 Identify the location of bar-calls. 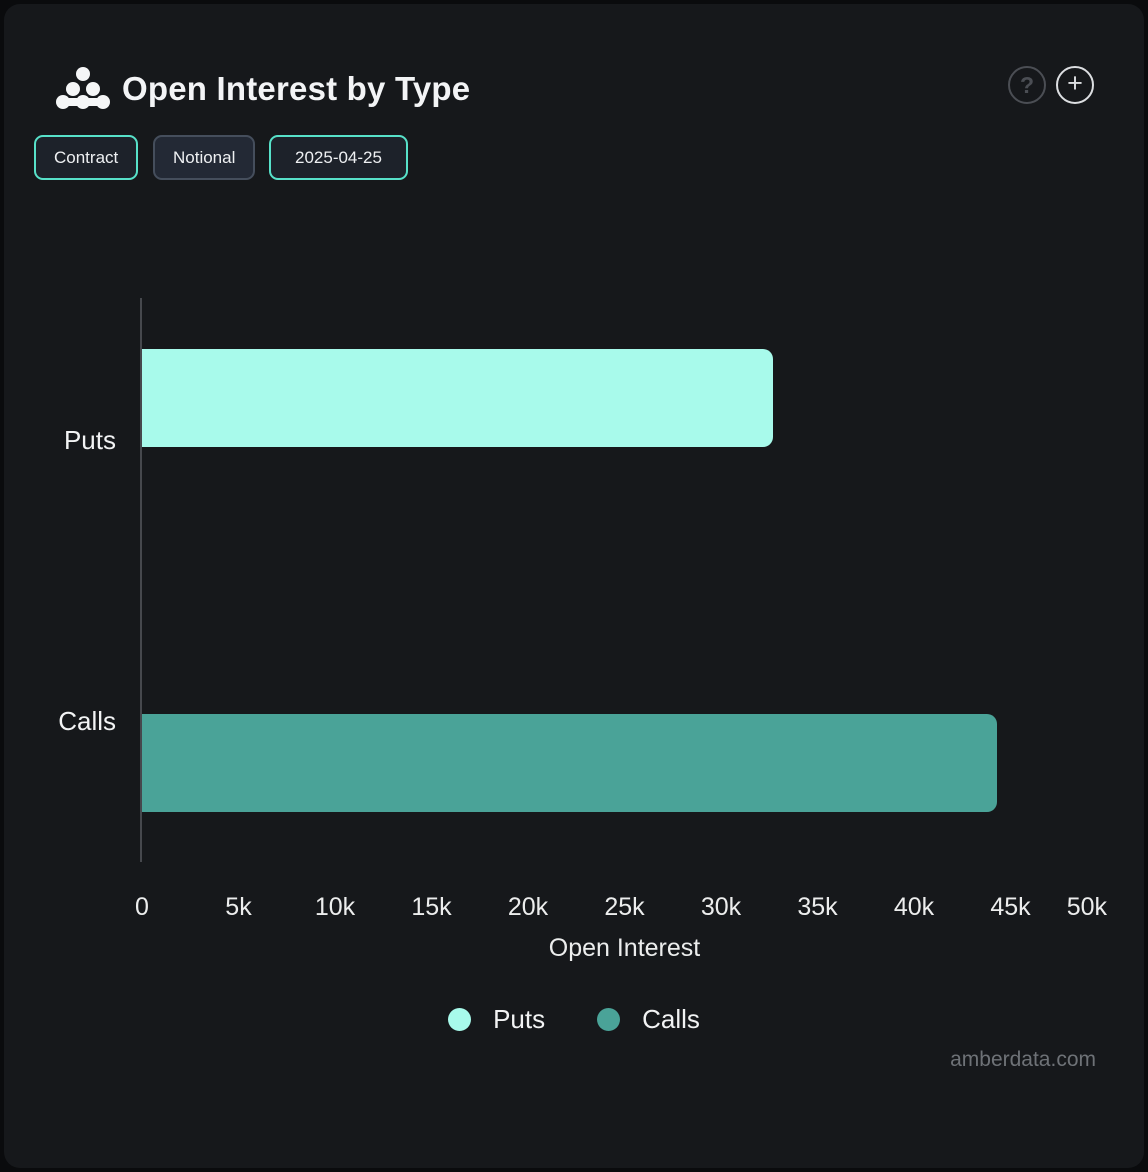
(569, 763).